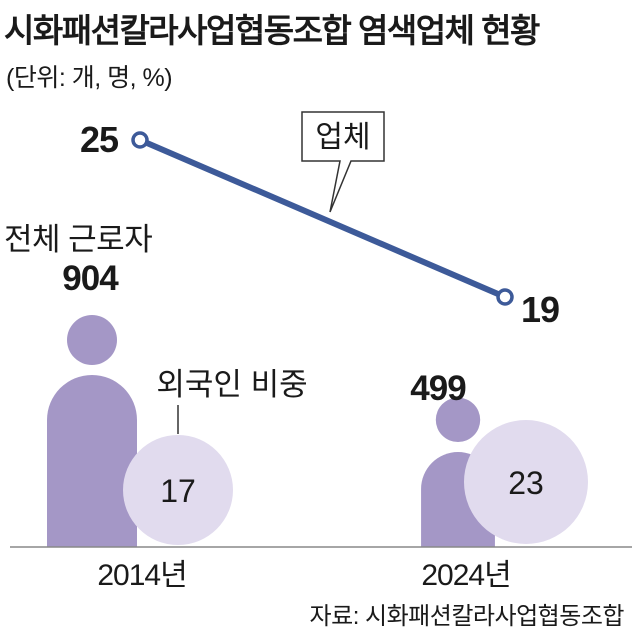  I want to click on workers-label: 전체 근로자, so click(78, 239).